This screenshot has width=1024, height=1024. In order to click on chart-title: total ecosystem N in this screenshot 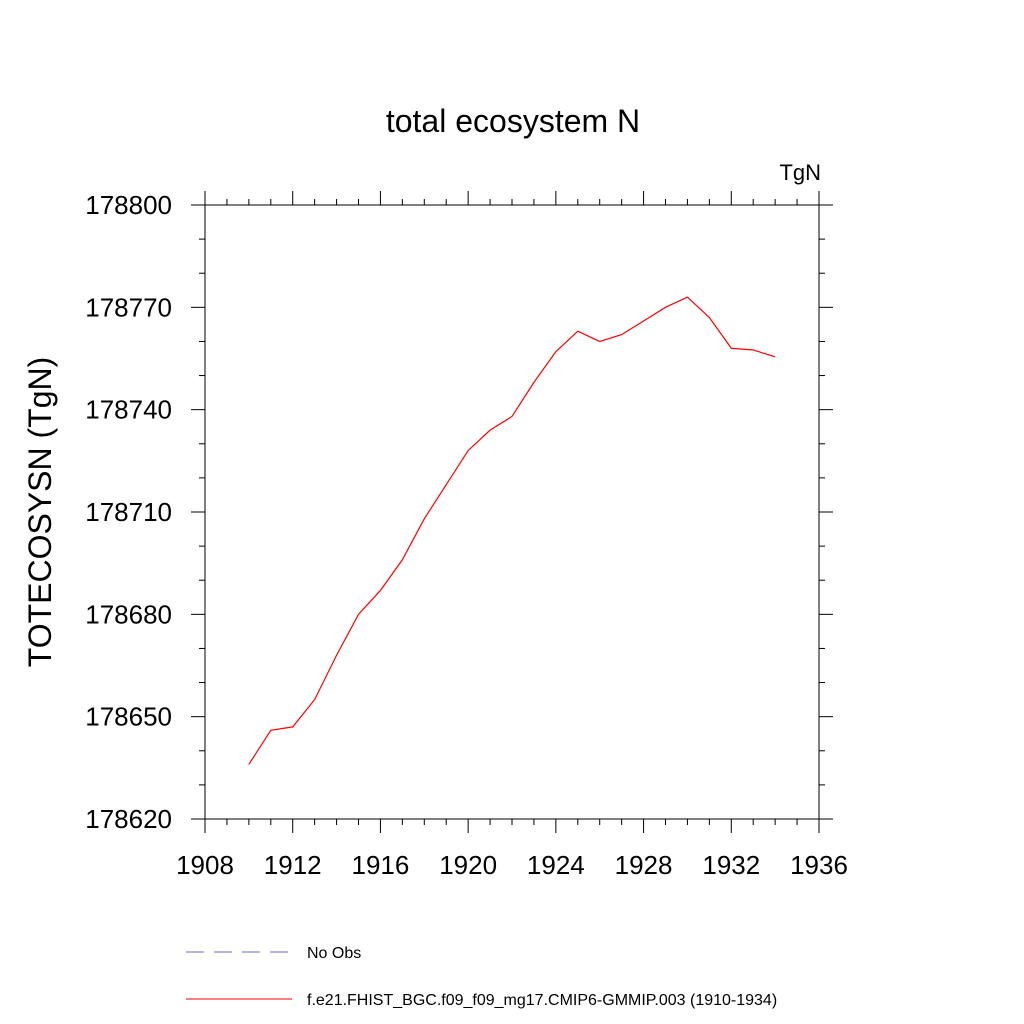, I will do `click(513, 121)`.